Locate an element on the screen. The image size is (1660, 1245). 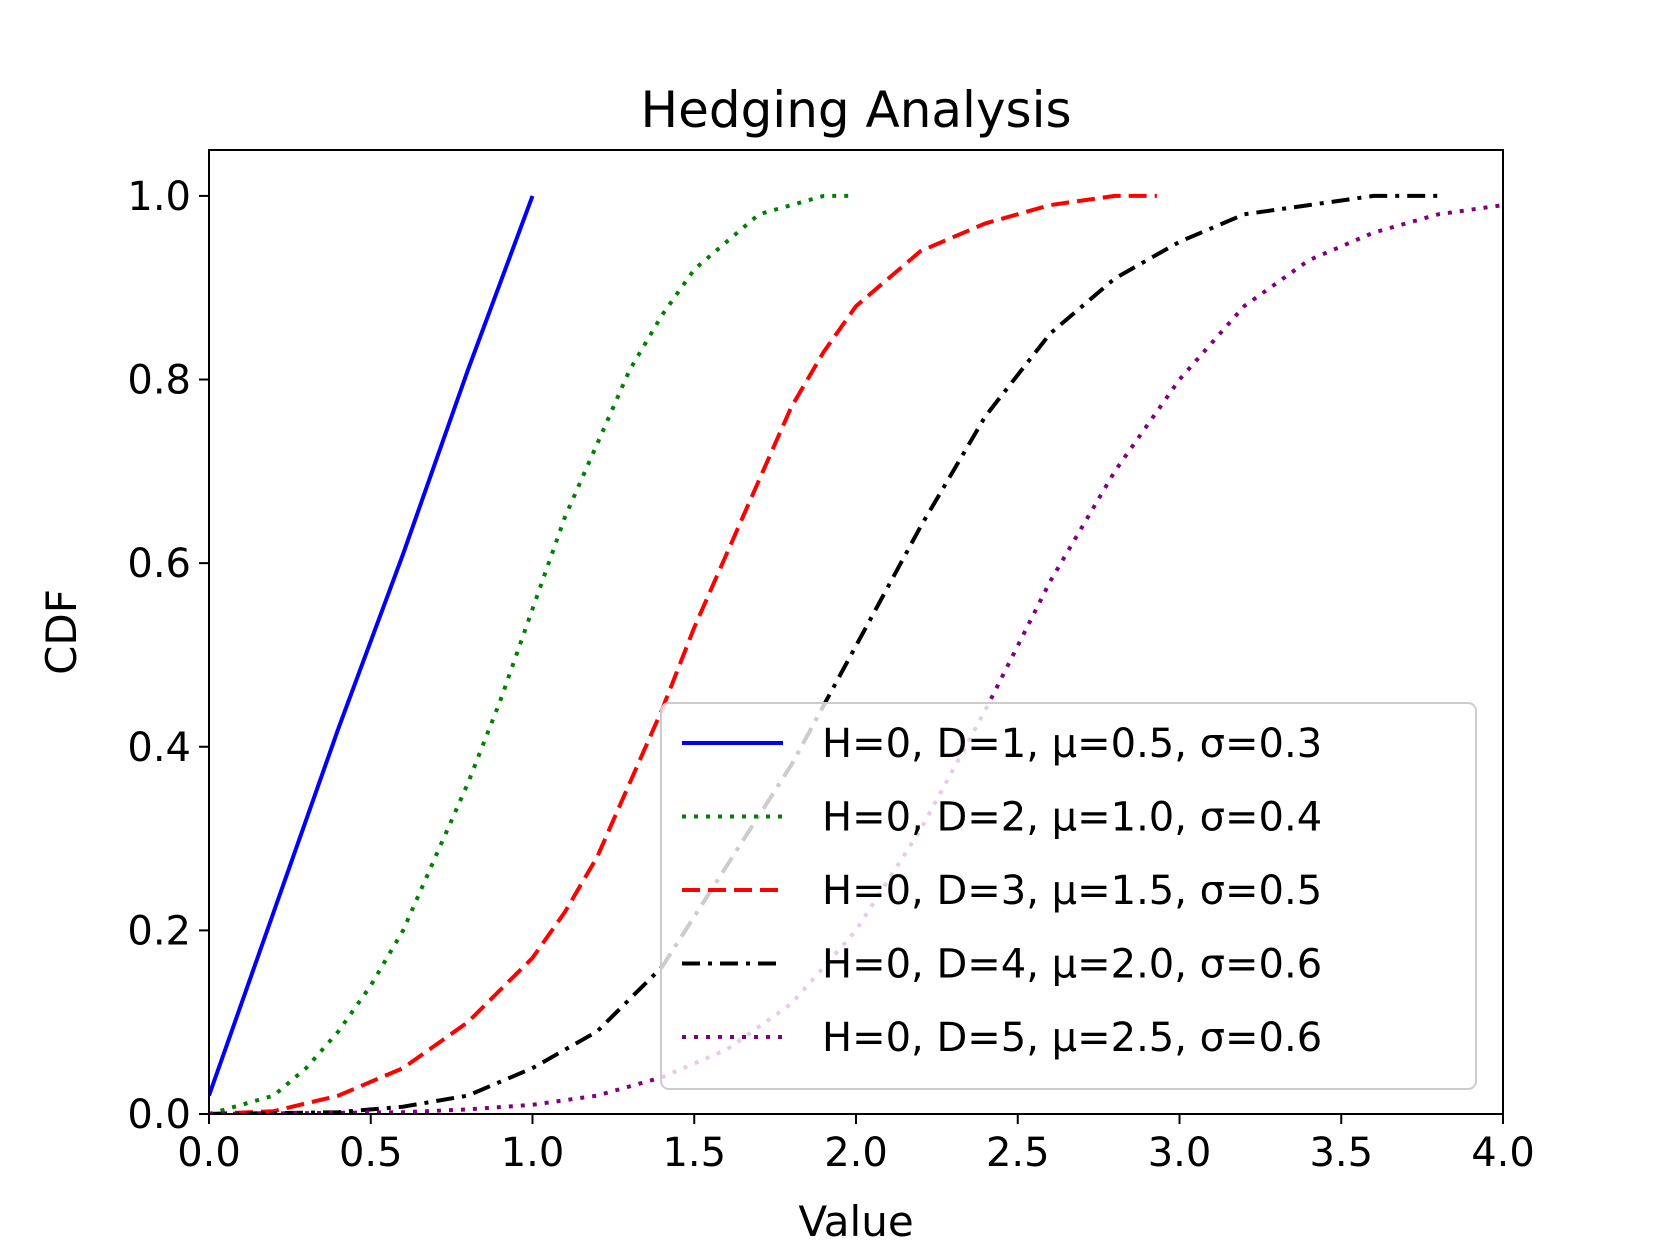
y-axis-label: CDF is located at coordinates (61, 632).